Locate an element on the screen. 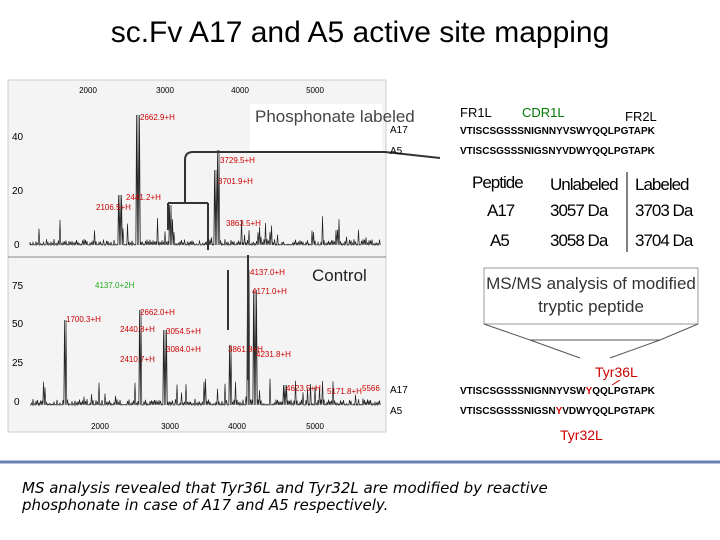 The height and width of the screenshot is (540, 720). y-tick: 25 is located at coordinates (18, 363).